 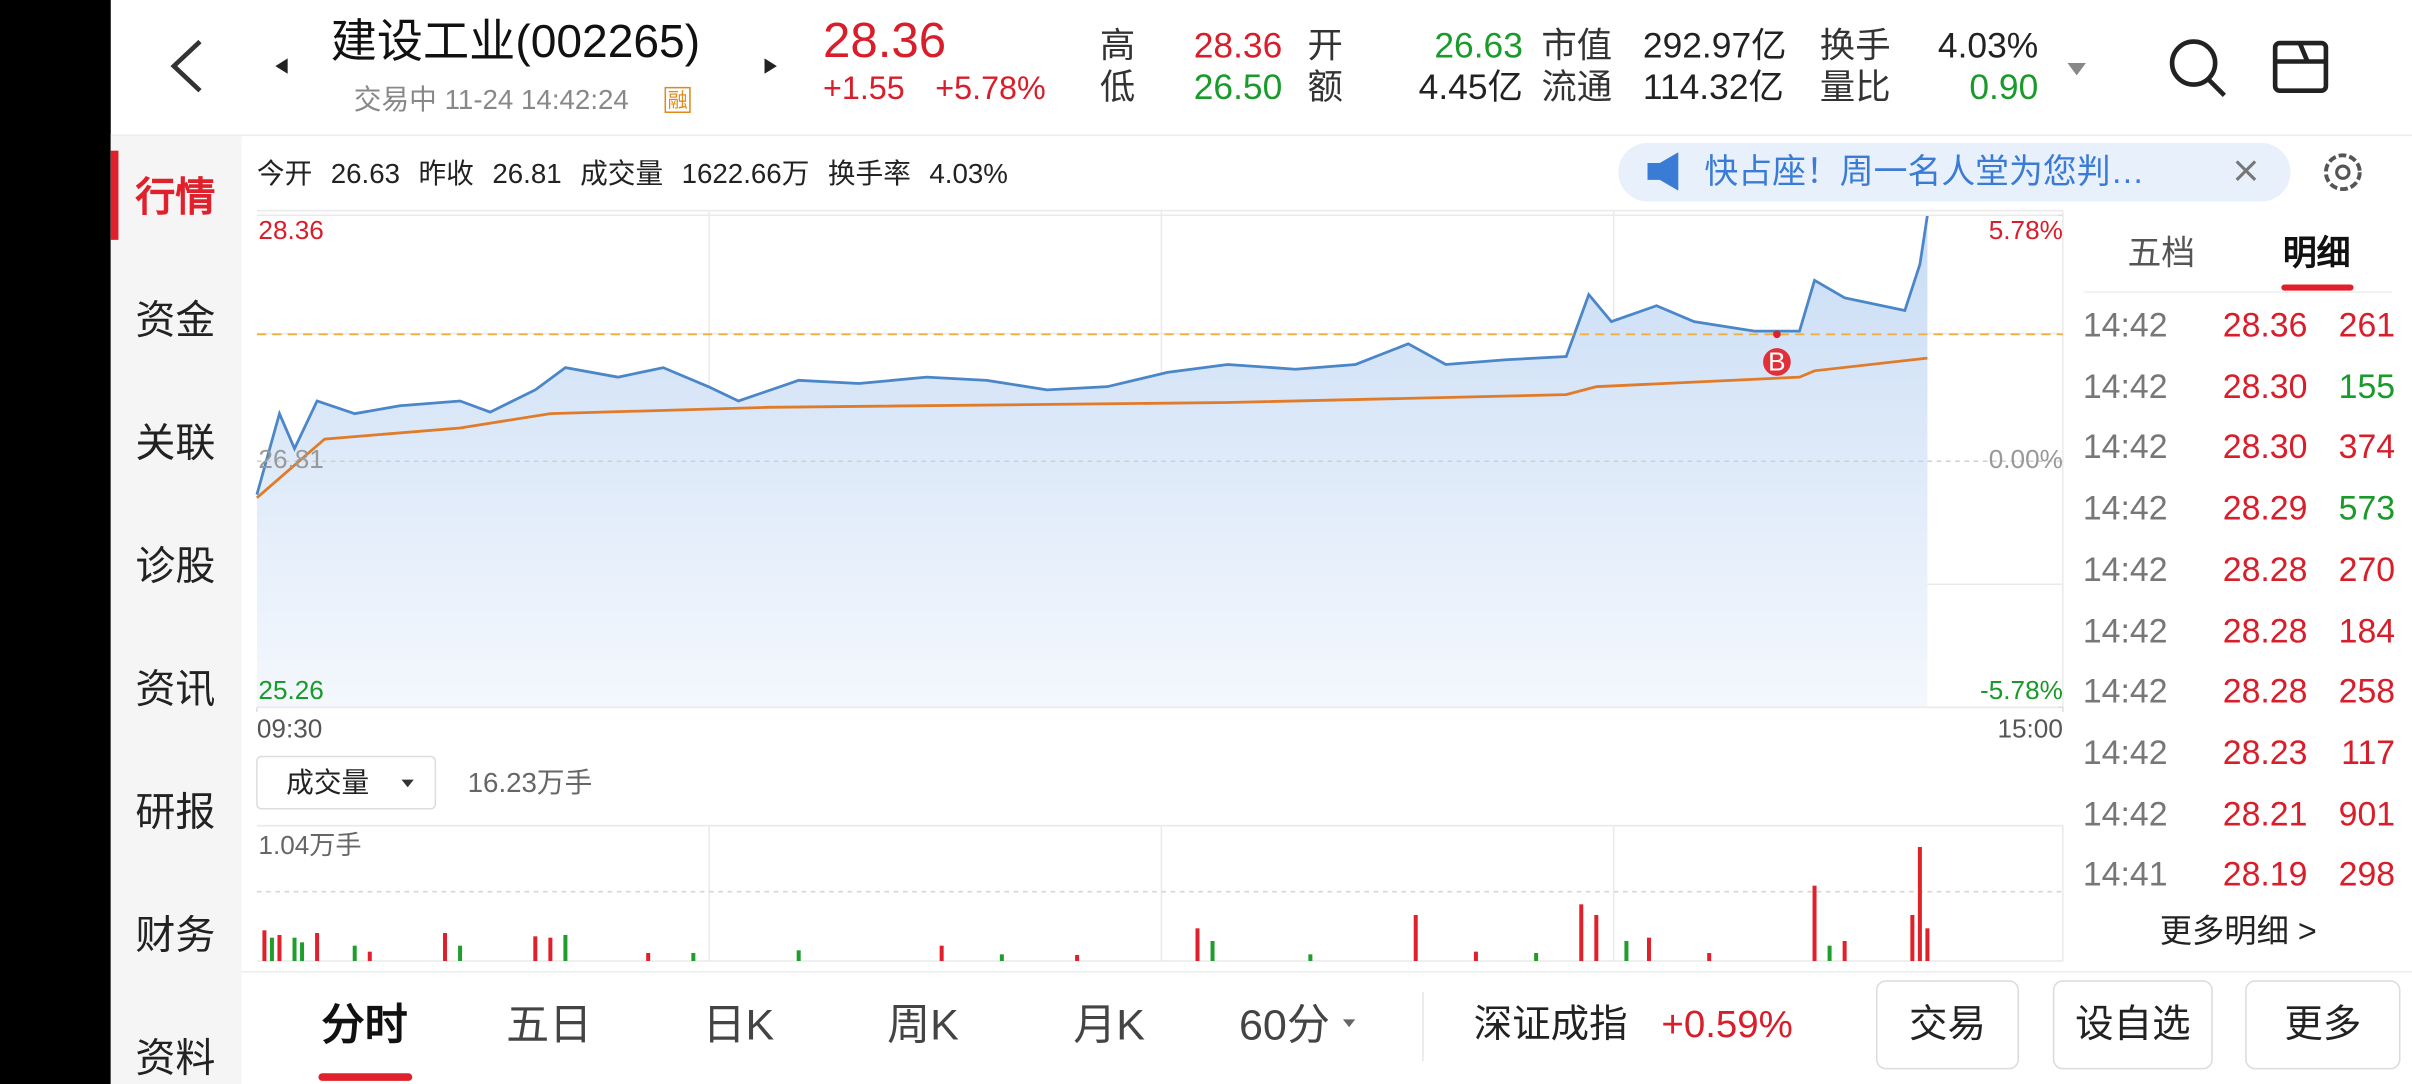 I want to click on period-tab: 五日, so click(x=549, y=1024).